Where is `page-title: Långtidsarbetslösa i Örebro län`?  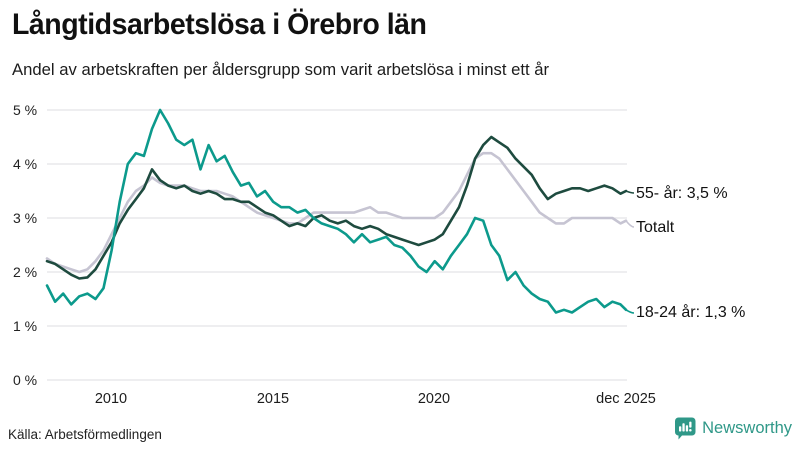 page-title: Långtidsarbetslösa i Örebro län is located at coordinates (219, 24).